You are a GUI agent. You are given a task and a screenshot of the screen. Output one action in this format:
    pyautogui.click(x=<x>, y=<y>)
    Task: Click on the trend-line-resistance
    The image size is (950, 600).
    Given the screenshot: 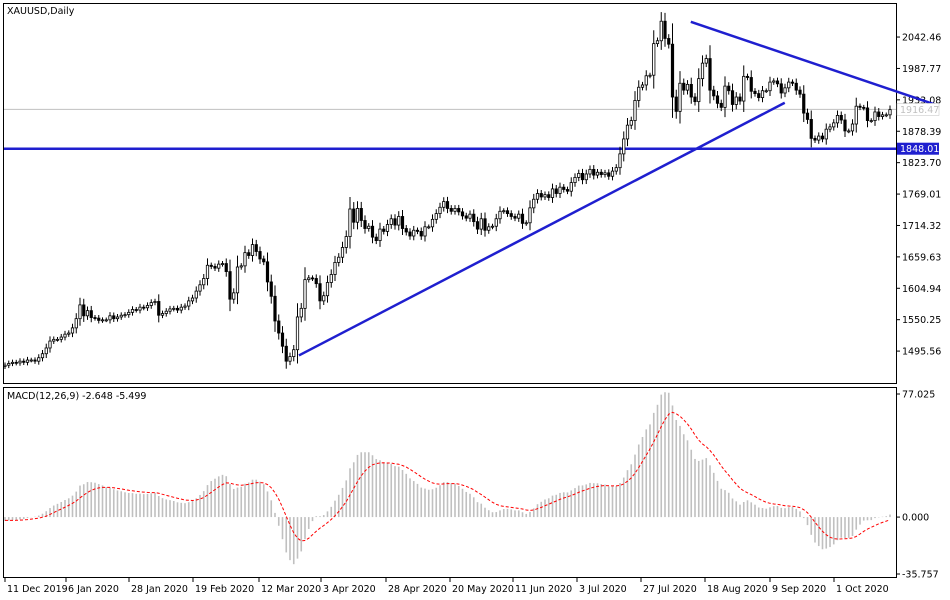 What is the action you would take?
    pyautogui.click(x=813, y=63)
    